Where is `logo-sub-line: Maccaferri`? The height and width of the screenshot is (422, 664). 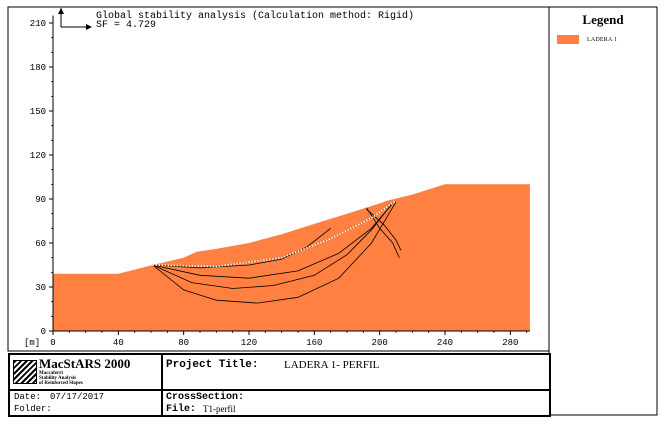
logo-sub-line: Maccaferri is located at coordinates (51, 373).